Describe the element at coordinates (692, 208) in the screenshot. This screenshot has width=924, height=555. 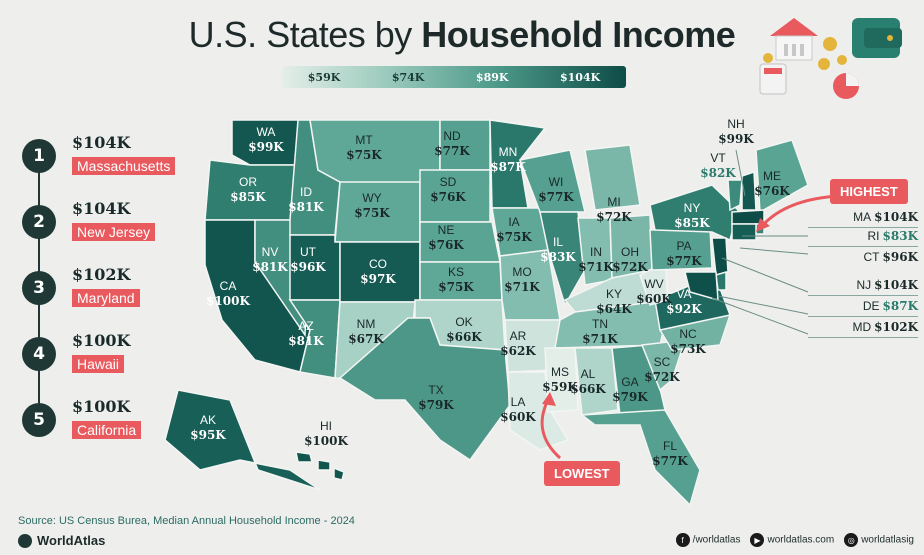
I see `state-abbr-ny: NY` at that location.